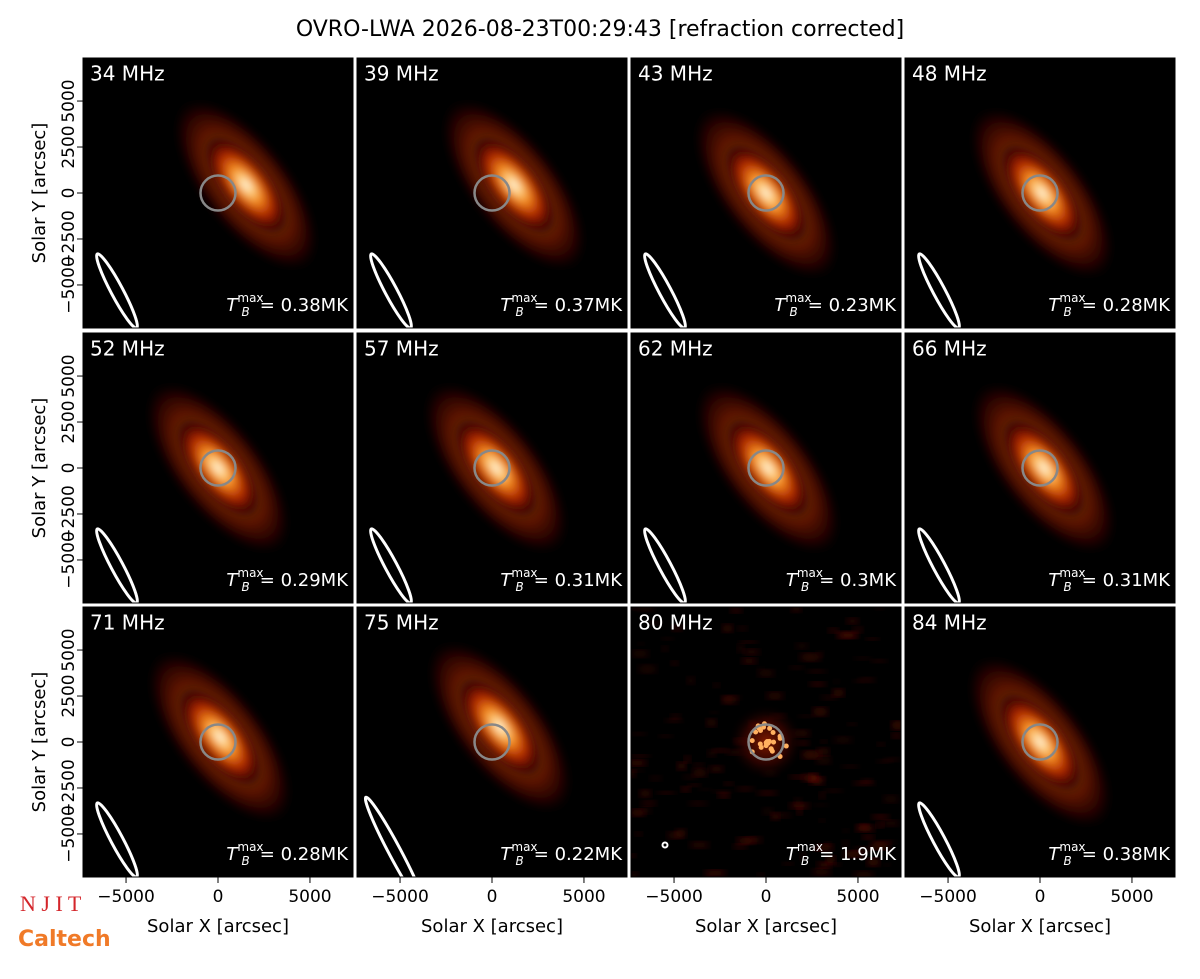 The height and width of the screenshot is (979, 1200). I want to click on x-tick-label: 0, so click(218, 897).